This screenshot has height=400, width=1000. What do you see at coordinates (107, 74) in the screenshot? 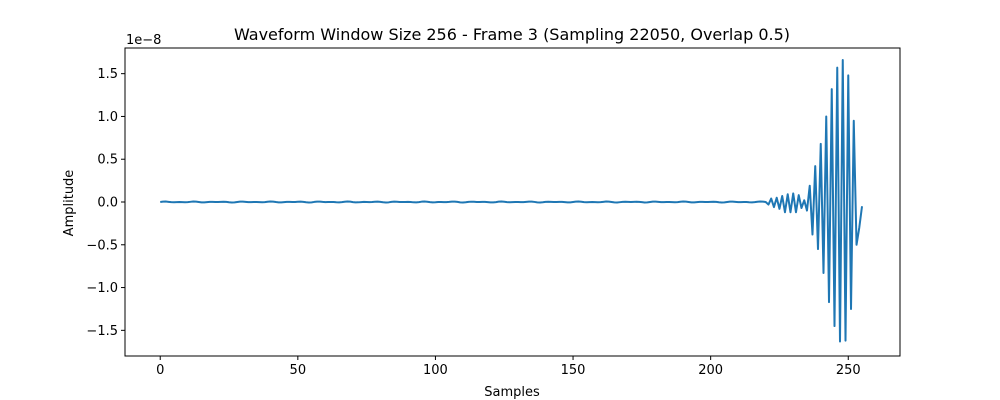
I see `y-tick-label: 1.5` at bounding box center [107, 74].